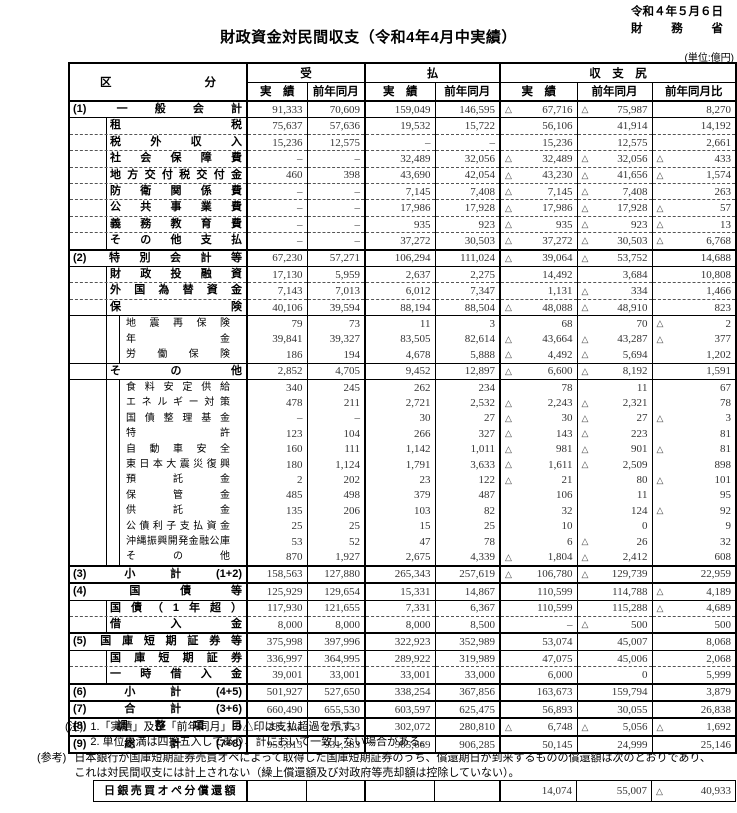  Describe the element at coordinates (178, 480) in the screenshot. I see `row-label: 預託金` at that location.